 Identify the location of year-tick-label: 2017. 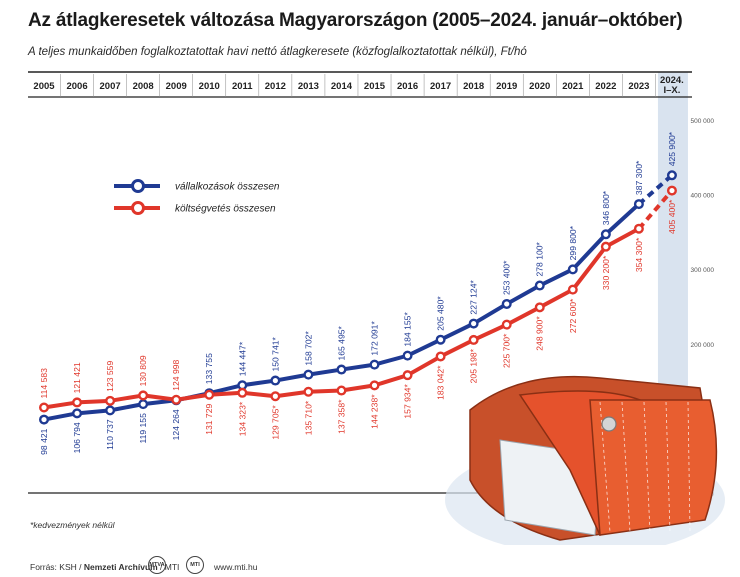
(440, 86).